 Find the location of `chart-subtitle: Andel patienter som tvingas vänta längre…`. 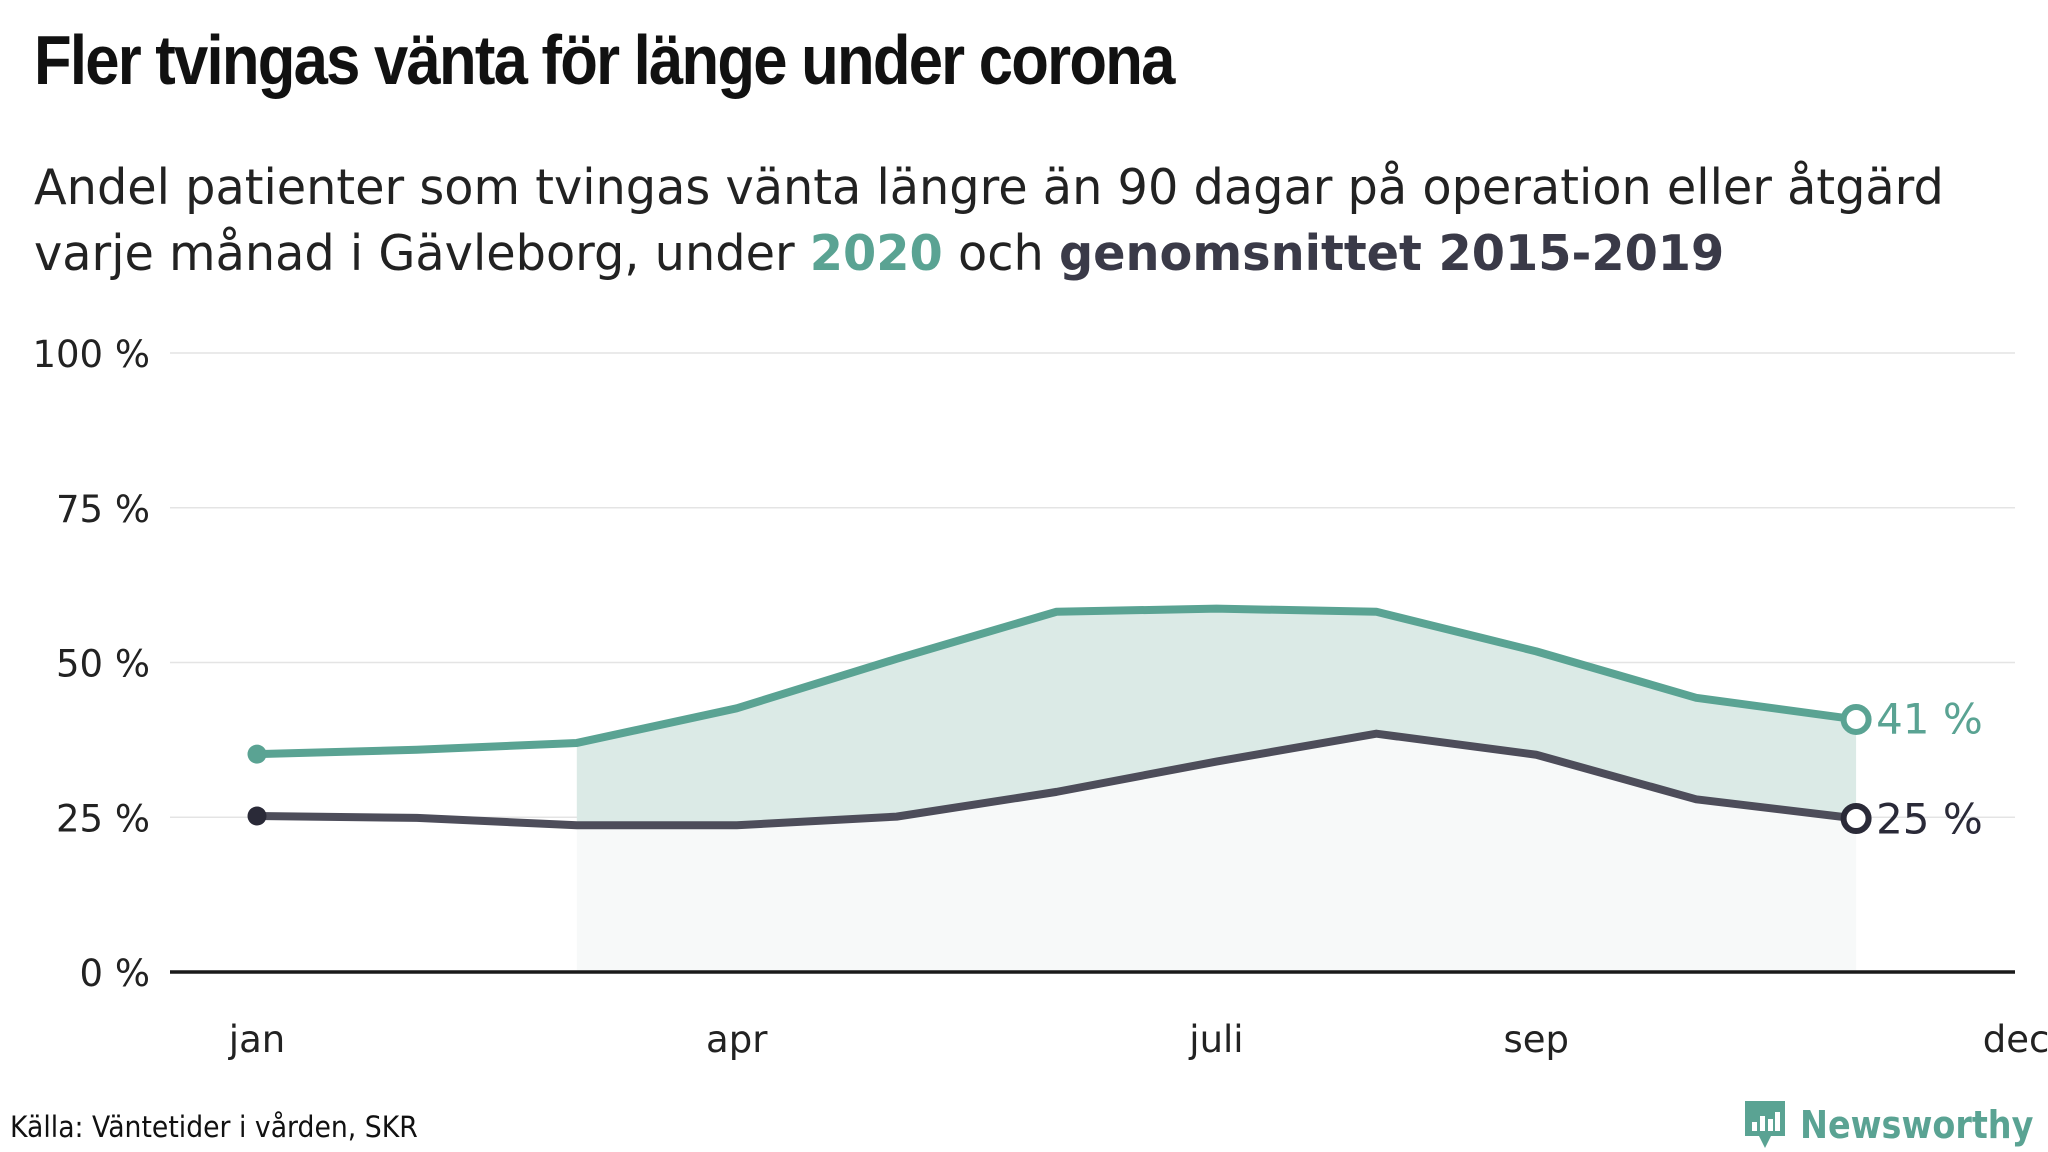

chart-subtitle: Andel patienter som tvingas vänta längre… is located at coordinates (1009, 221).